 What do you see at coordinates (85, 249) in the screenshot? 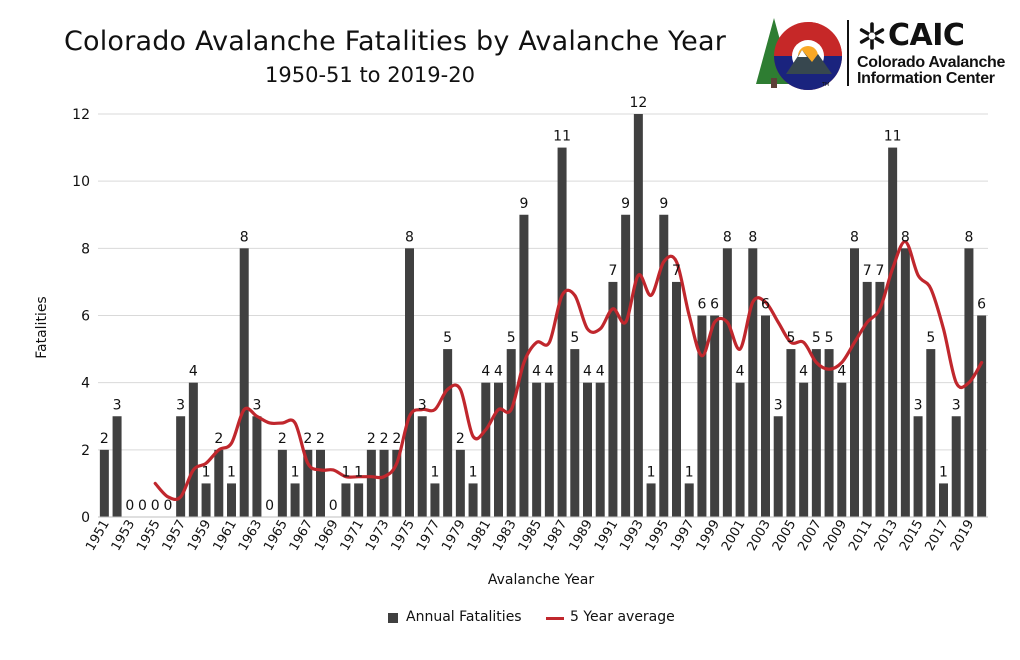
I see `y-tick-label: 8` at bounding box center [85, 249].